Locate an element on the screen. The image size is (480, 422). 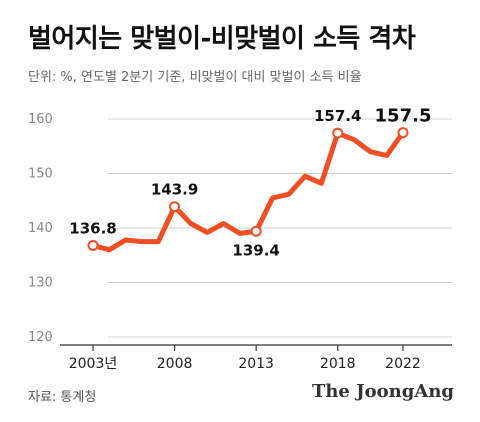
data-label: 136.8 is located at coordinates (92, 228).